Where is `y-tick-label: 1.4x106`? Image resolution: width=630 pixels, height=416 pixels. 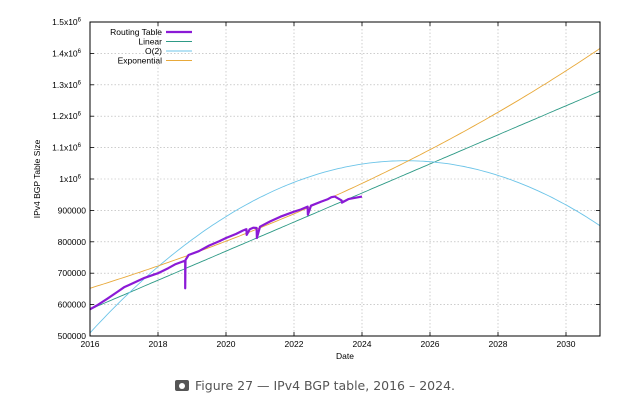 y-tick-label: 1.4x106 is located at coordinates (67, 53).